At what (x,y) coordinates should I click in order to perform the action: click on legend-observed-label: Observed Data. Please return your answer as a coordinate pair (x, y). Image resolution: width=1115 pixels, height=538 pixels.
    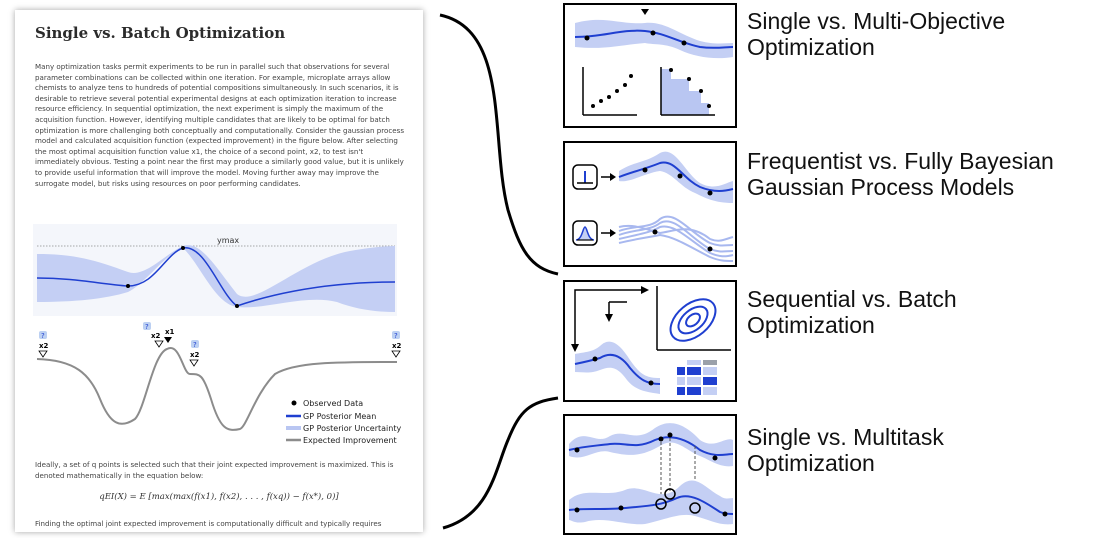
    Looking at the image, I should click on (333, 403).